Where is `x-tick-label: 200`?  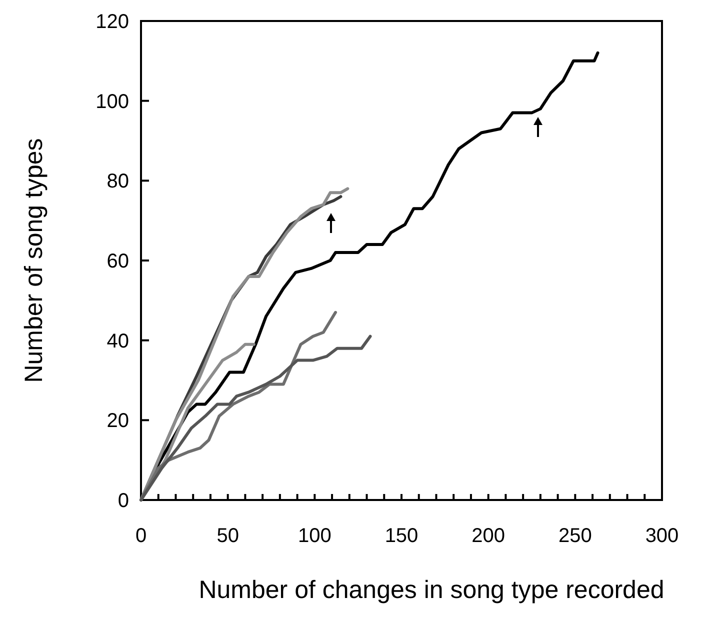
x-tick-label: 200 is located at coordinates (489, 536).